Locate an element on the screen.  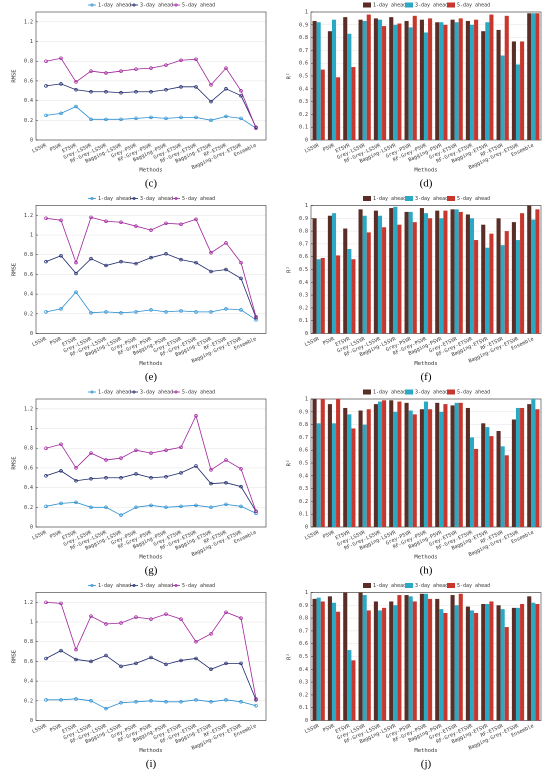
legend-swatch is located at coordinates (367, 585).